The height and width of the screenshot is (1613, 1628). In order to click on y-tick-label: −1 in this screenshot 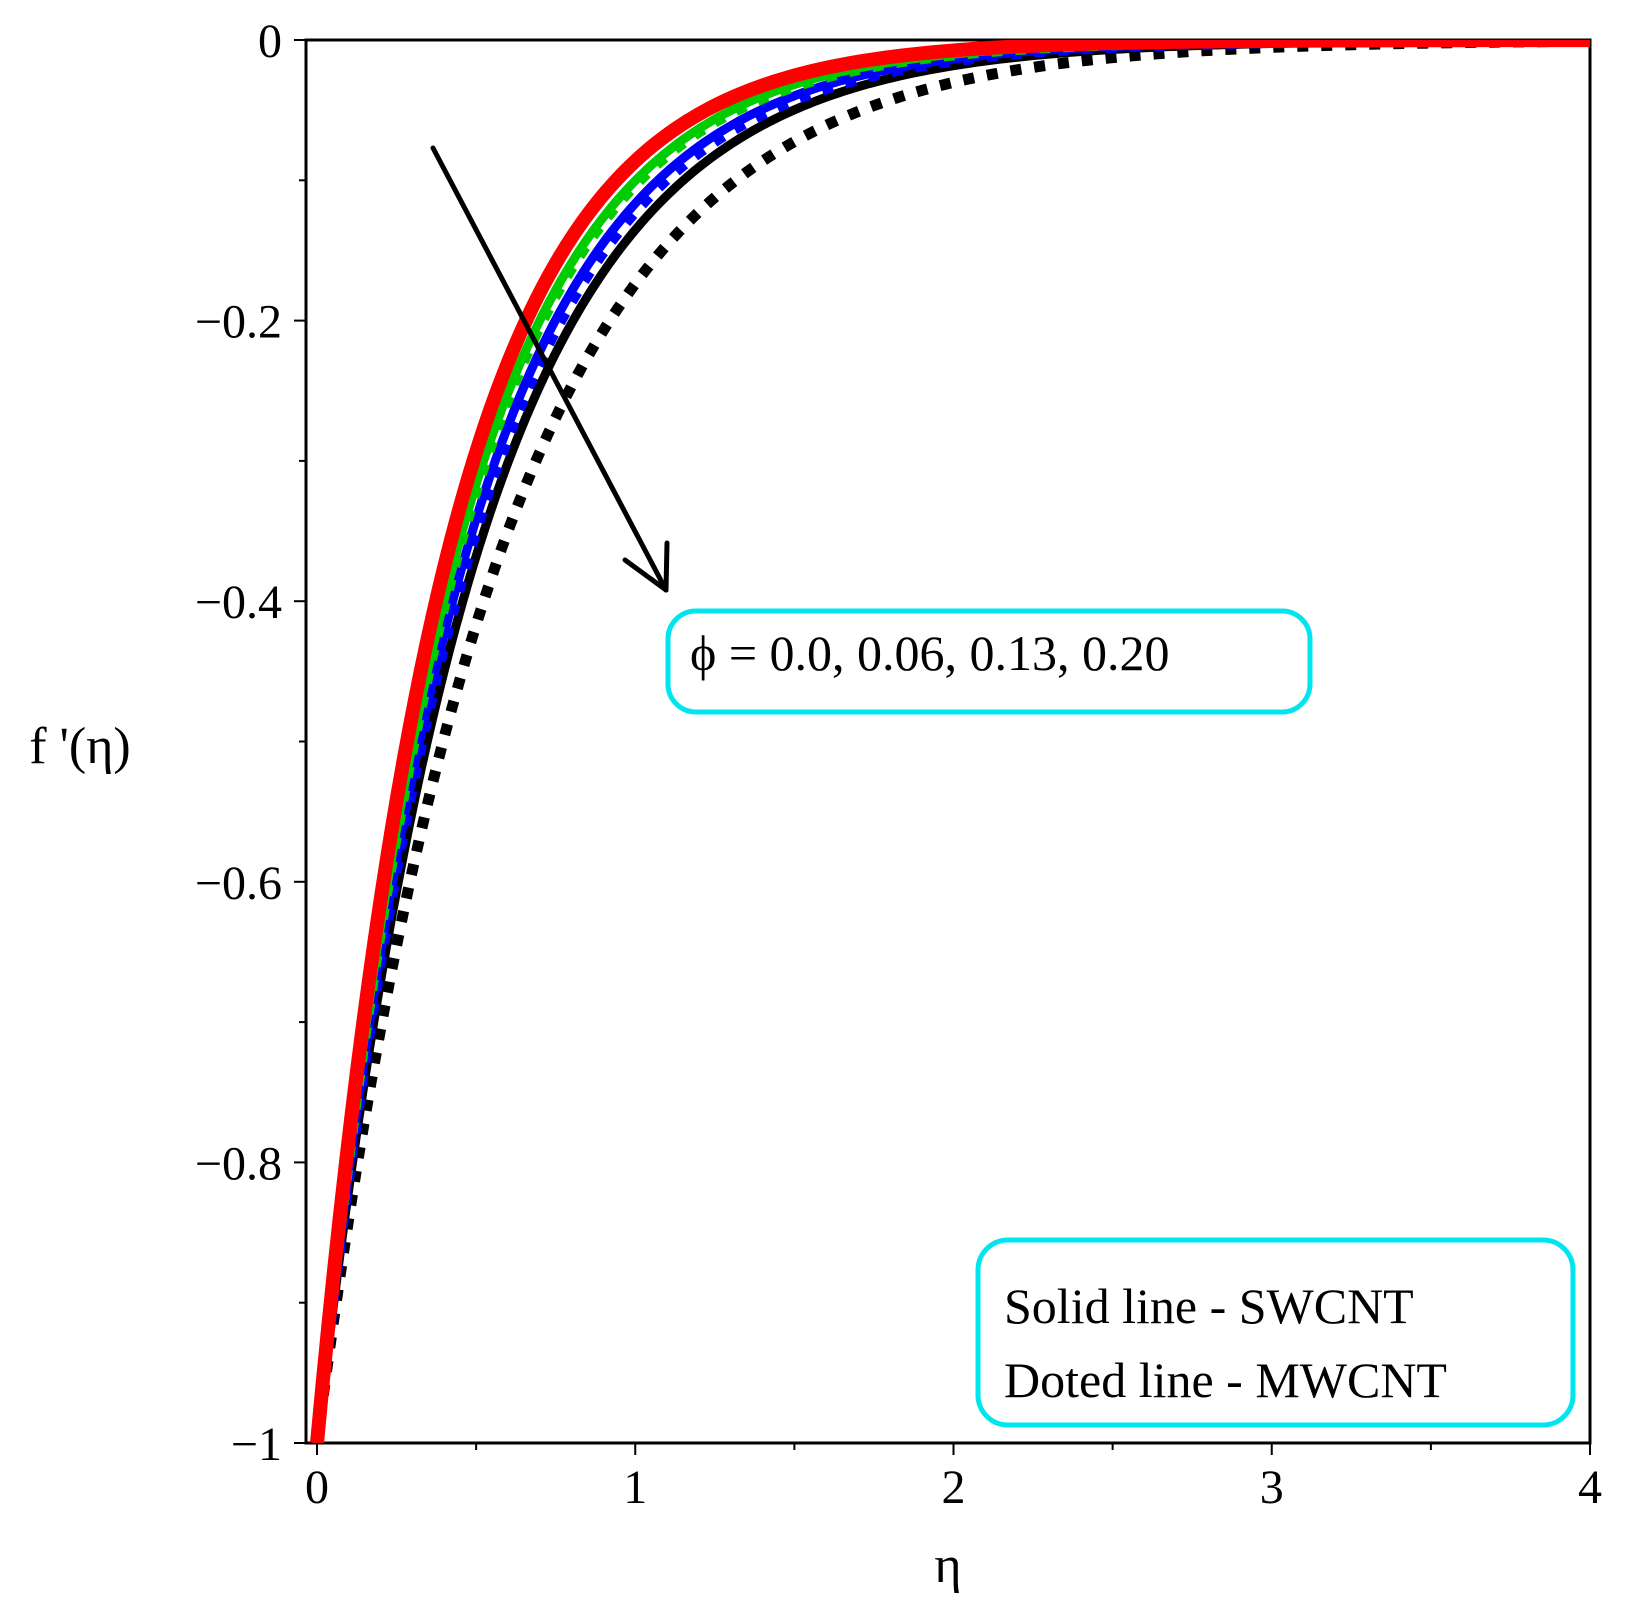, I will do `click(256, 1444)`.